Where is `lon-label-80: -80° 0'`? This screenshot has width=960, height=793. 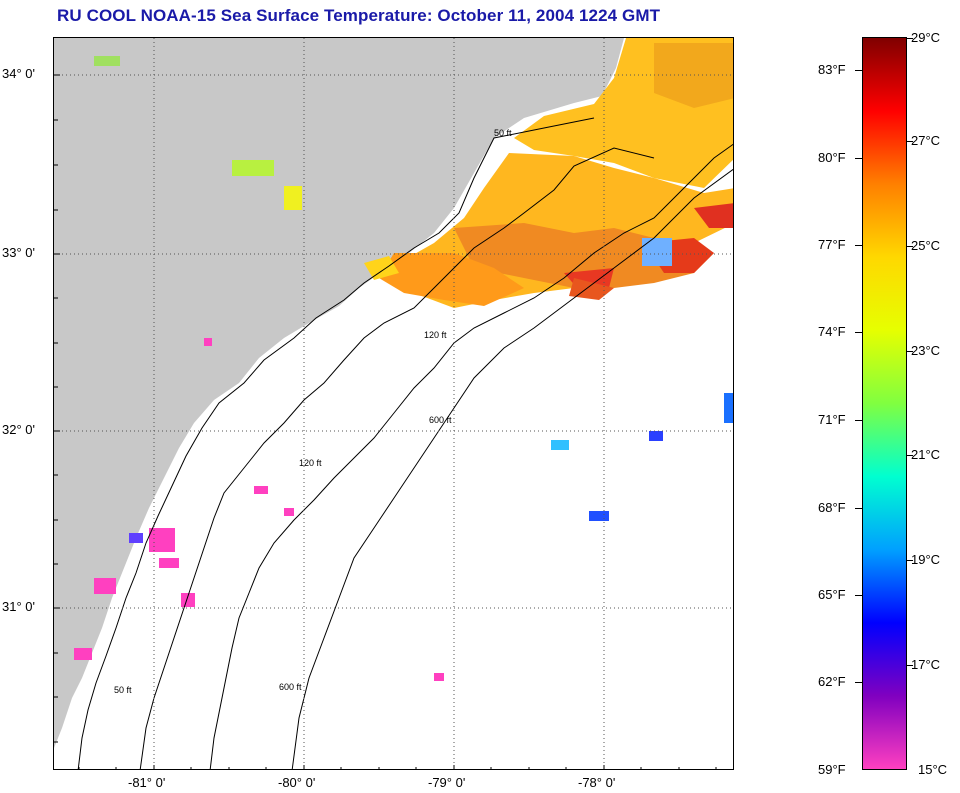 lon-label-80: -80° 0' is located at coordinates (297, 782).